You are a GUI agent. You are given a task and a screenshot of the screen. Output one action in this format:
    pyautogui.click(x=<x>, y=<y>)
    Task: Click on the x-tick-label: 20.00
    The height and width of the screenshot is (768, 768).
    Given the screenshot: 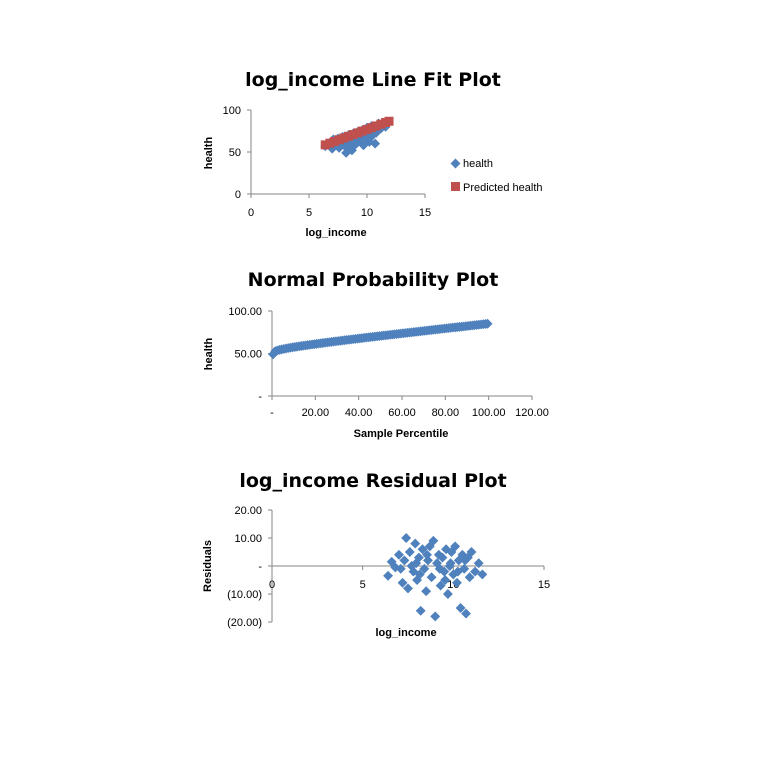 What is the action you would take?
    pyautogui.click(x=316, y=413)
    